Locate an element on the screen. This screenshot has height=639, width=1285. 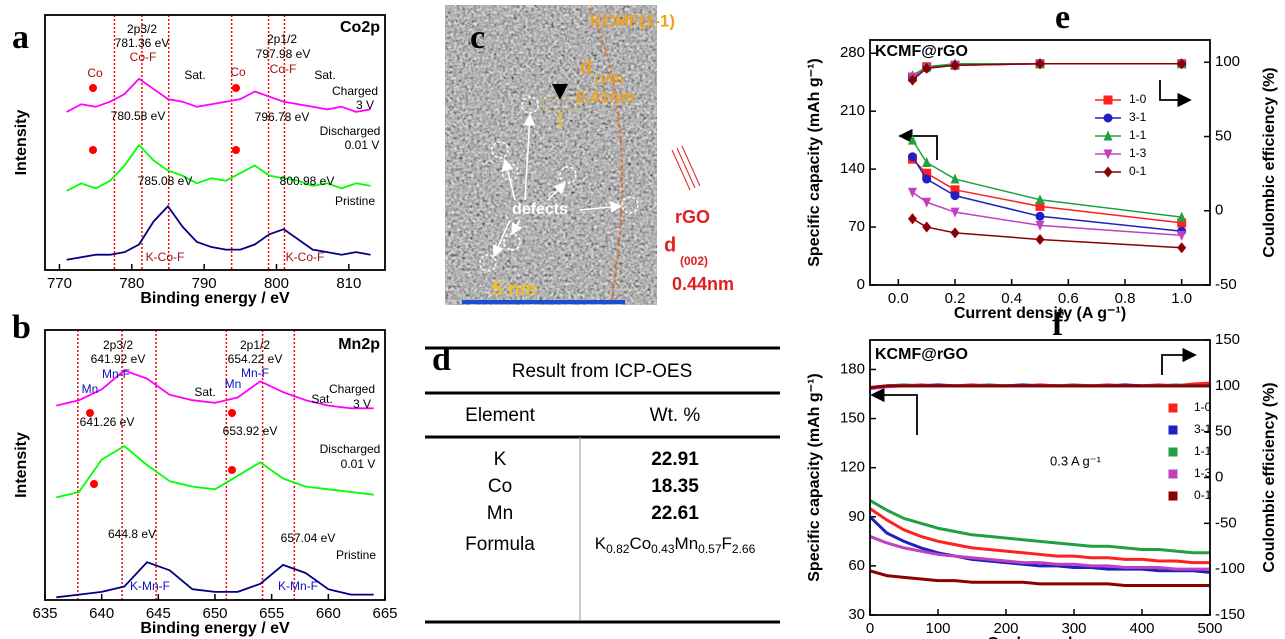
annotation: Discharged is located at coordinates (350, 131).